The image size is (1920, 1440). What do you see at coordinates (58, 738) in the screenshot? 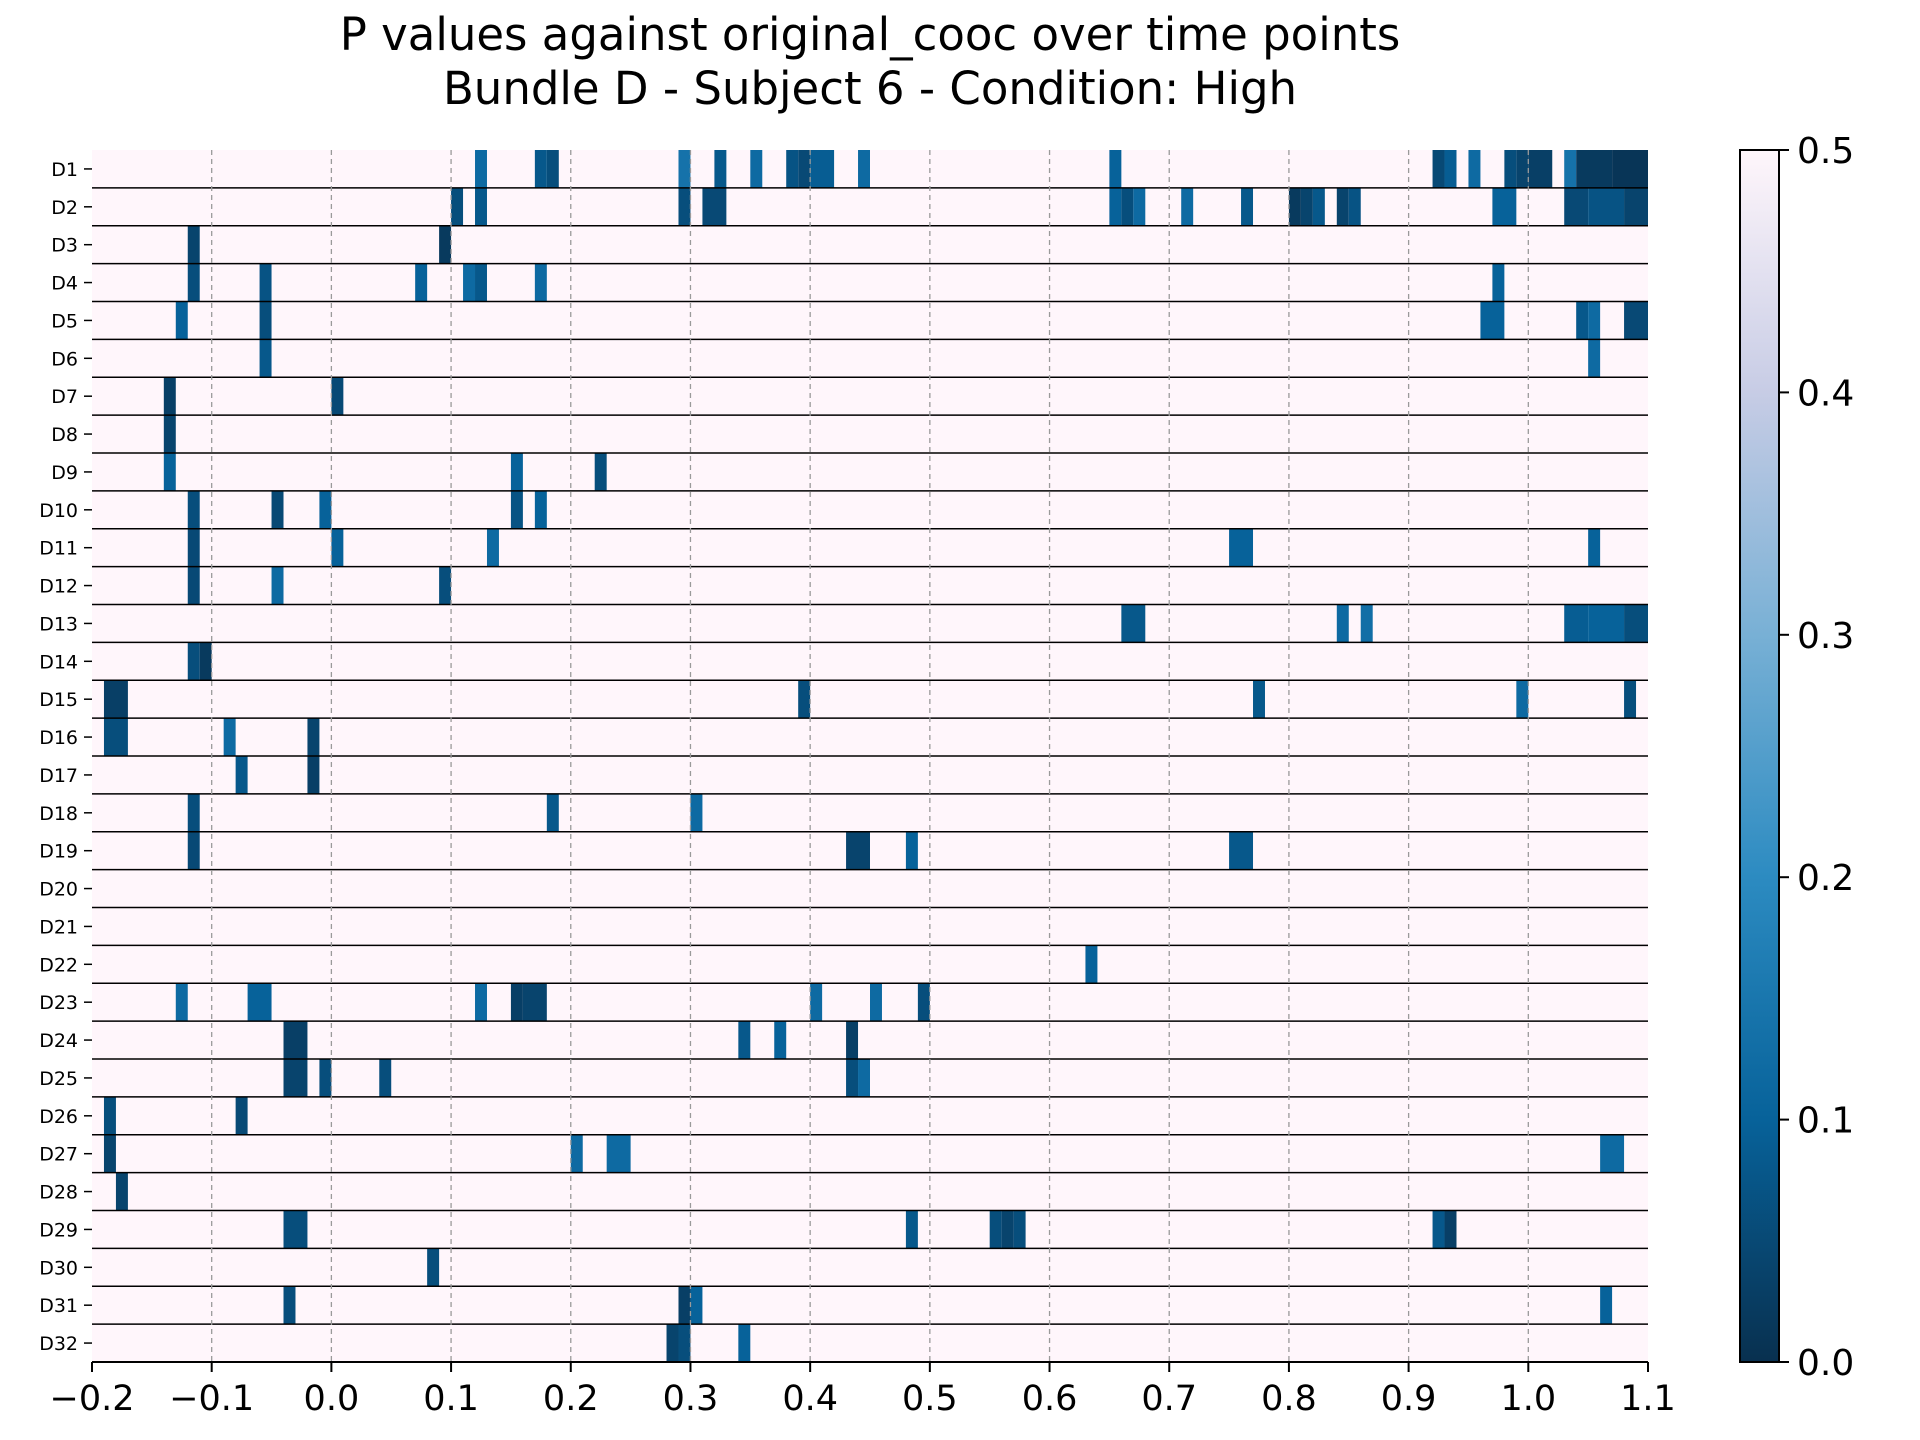
I see `row-label-d16: D16` at bounding box center [58, 738].